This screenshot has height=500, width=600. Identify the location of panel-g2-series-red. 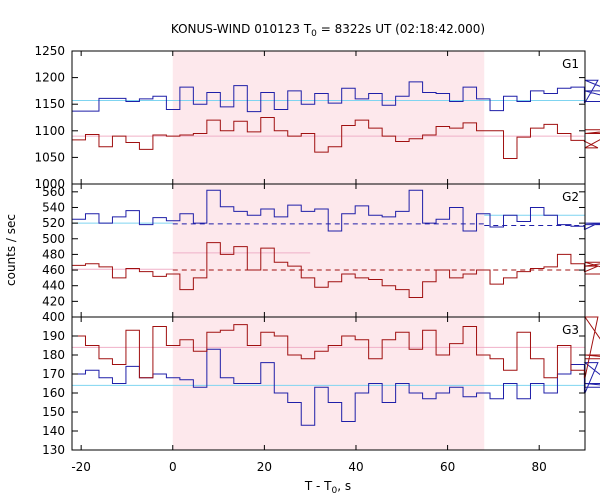
(336, 270).